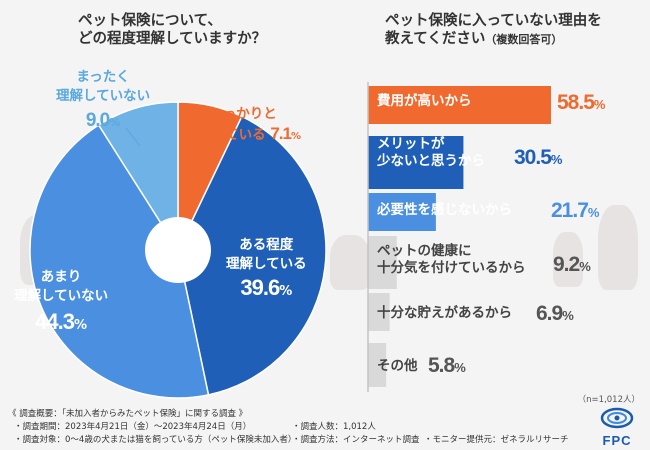  What do you see at coordinates (608, 400) in the screenshot?
I see `sample-size-label: （n=1,012人）` at bounding box center [608, 400].